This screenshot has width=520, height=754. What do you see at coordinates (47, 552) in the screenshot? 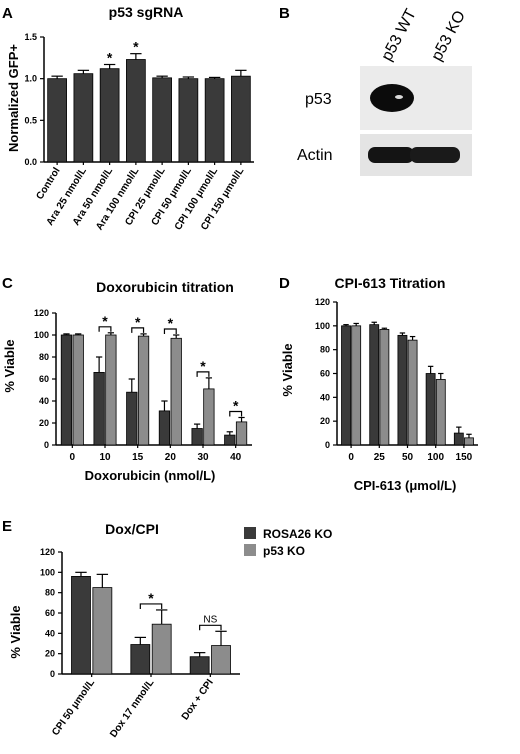
I see `chart-e-ytick-label: 120` at bounding box center [47, 552].